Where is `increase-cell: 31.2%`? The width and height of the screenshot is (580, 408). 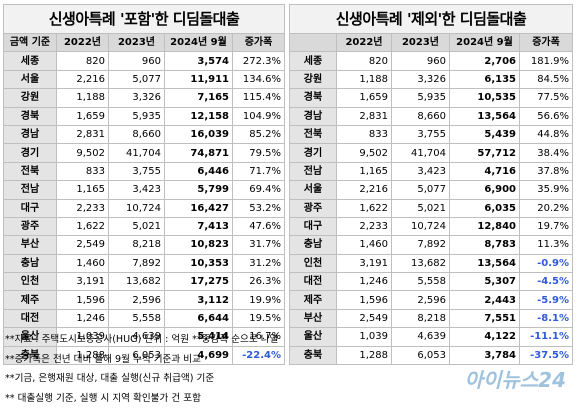 increase-cell: 31.2% is located at coordinates (259, 263).